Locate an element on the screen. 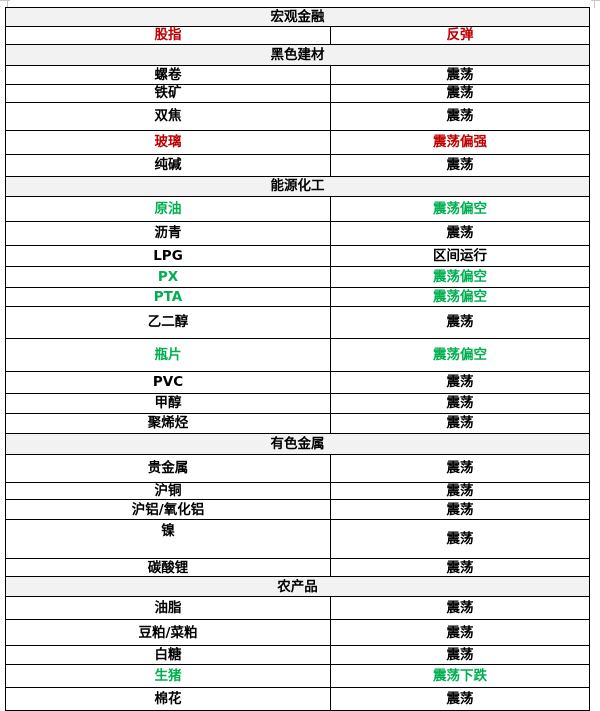 The height and width of the screenshot is (711, 600). commodity-name-cell: 贵金属 is located at coordinates (168, 468).